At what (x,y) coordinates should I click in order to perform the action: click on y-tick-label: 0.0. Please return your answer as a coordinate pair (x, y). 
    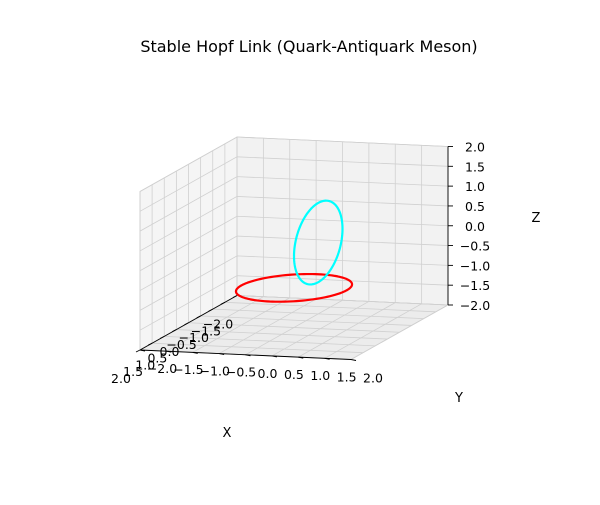
    Looking at the image, I should click on (268, 373).